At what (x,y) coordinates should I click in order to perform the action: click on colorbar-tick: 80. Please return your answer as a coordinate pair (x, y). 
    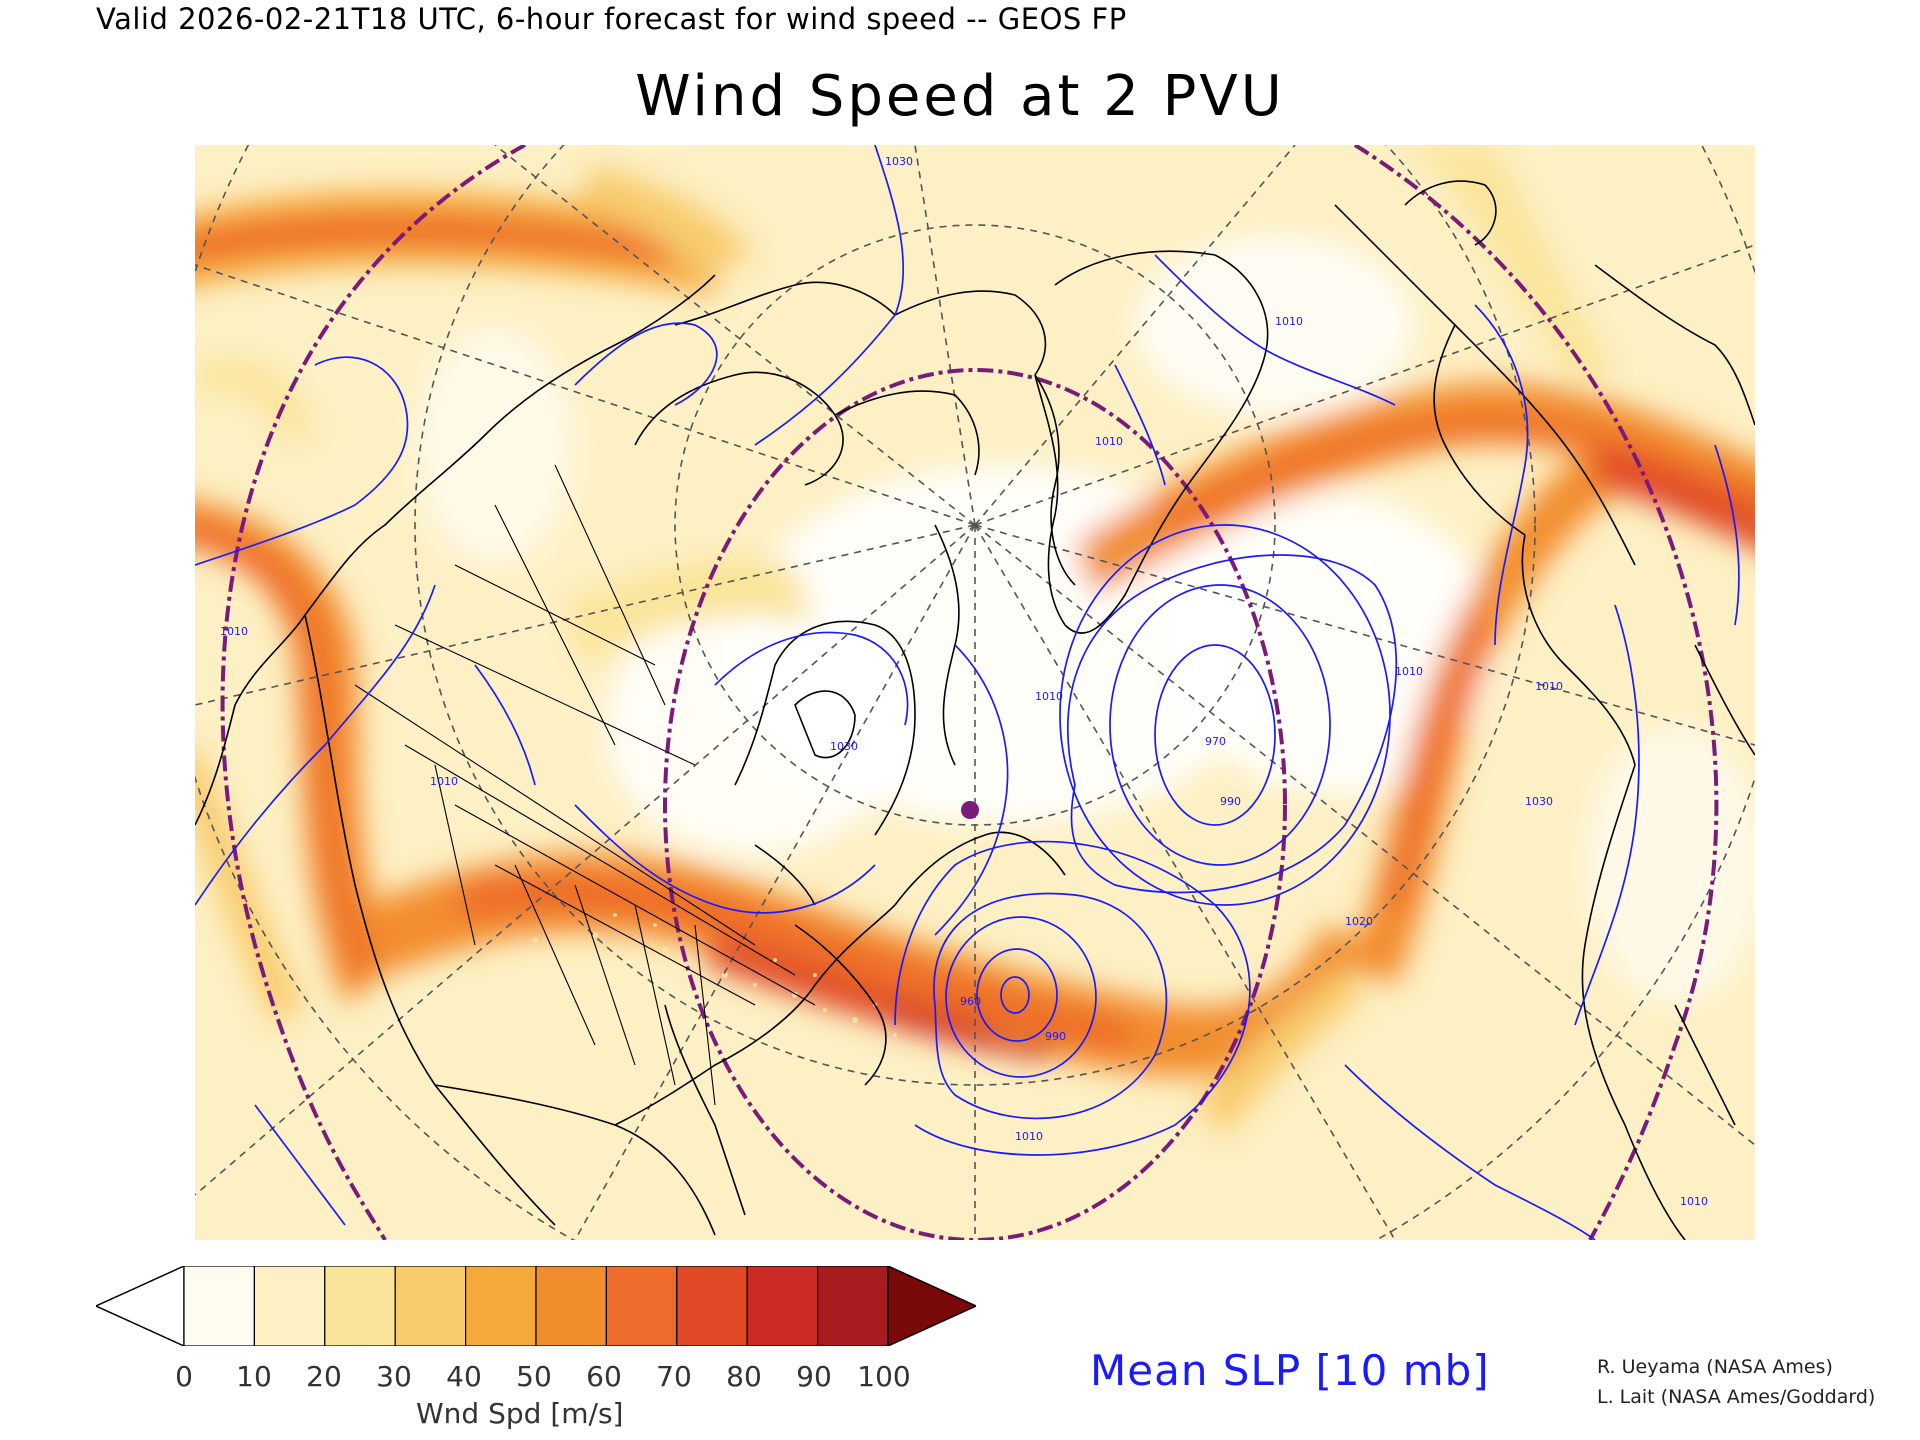
    Looking at the image, I should click on (744, 1376).